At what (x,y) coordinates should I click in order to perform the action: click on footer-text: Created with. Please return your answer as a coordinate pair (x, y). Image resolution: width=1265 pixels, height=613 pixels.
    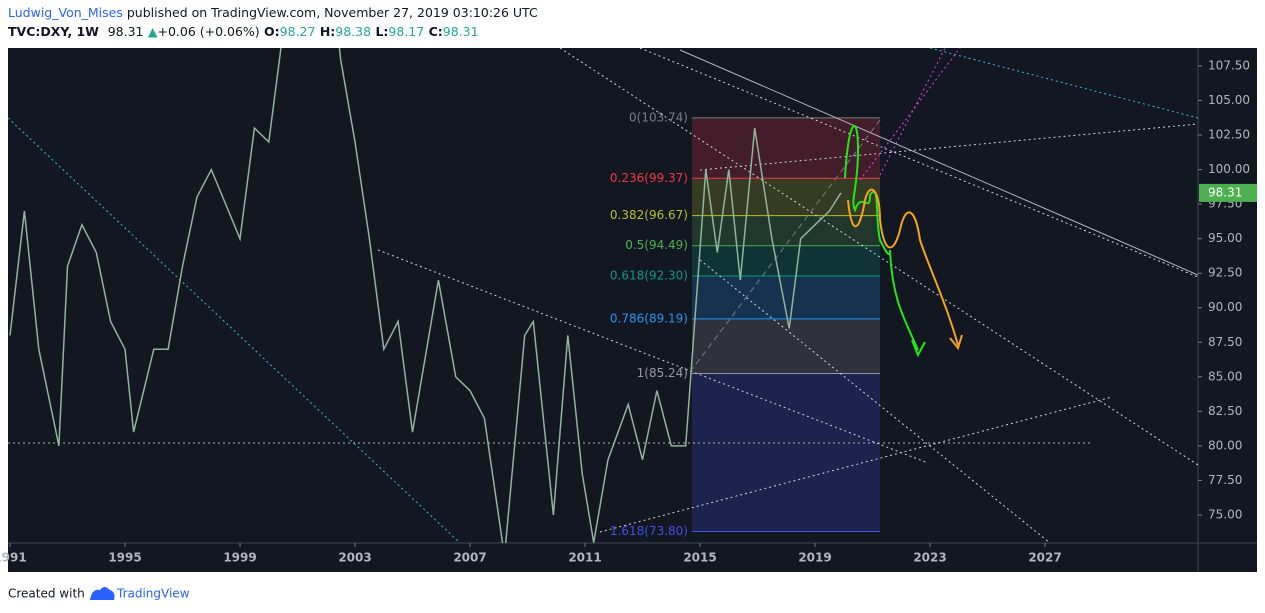
    Looking at the image, I should click on (46, 594).